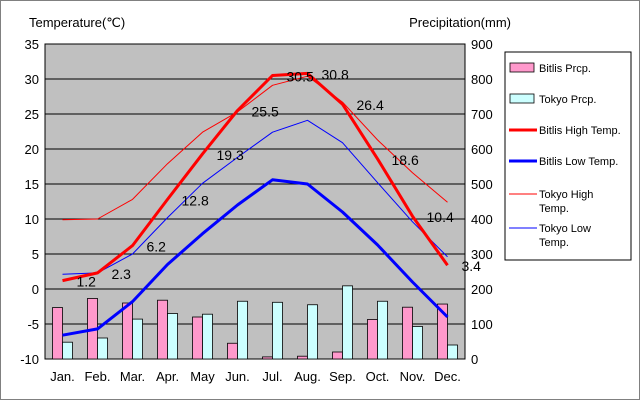 The height and width of the screenshot is (401, 640). Describe the element at coordinates (87, 282) in the screenshot. I see `data-label: 1.2` at that location.